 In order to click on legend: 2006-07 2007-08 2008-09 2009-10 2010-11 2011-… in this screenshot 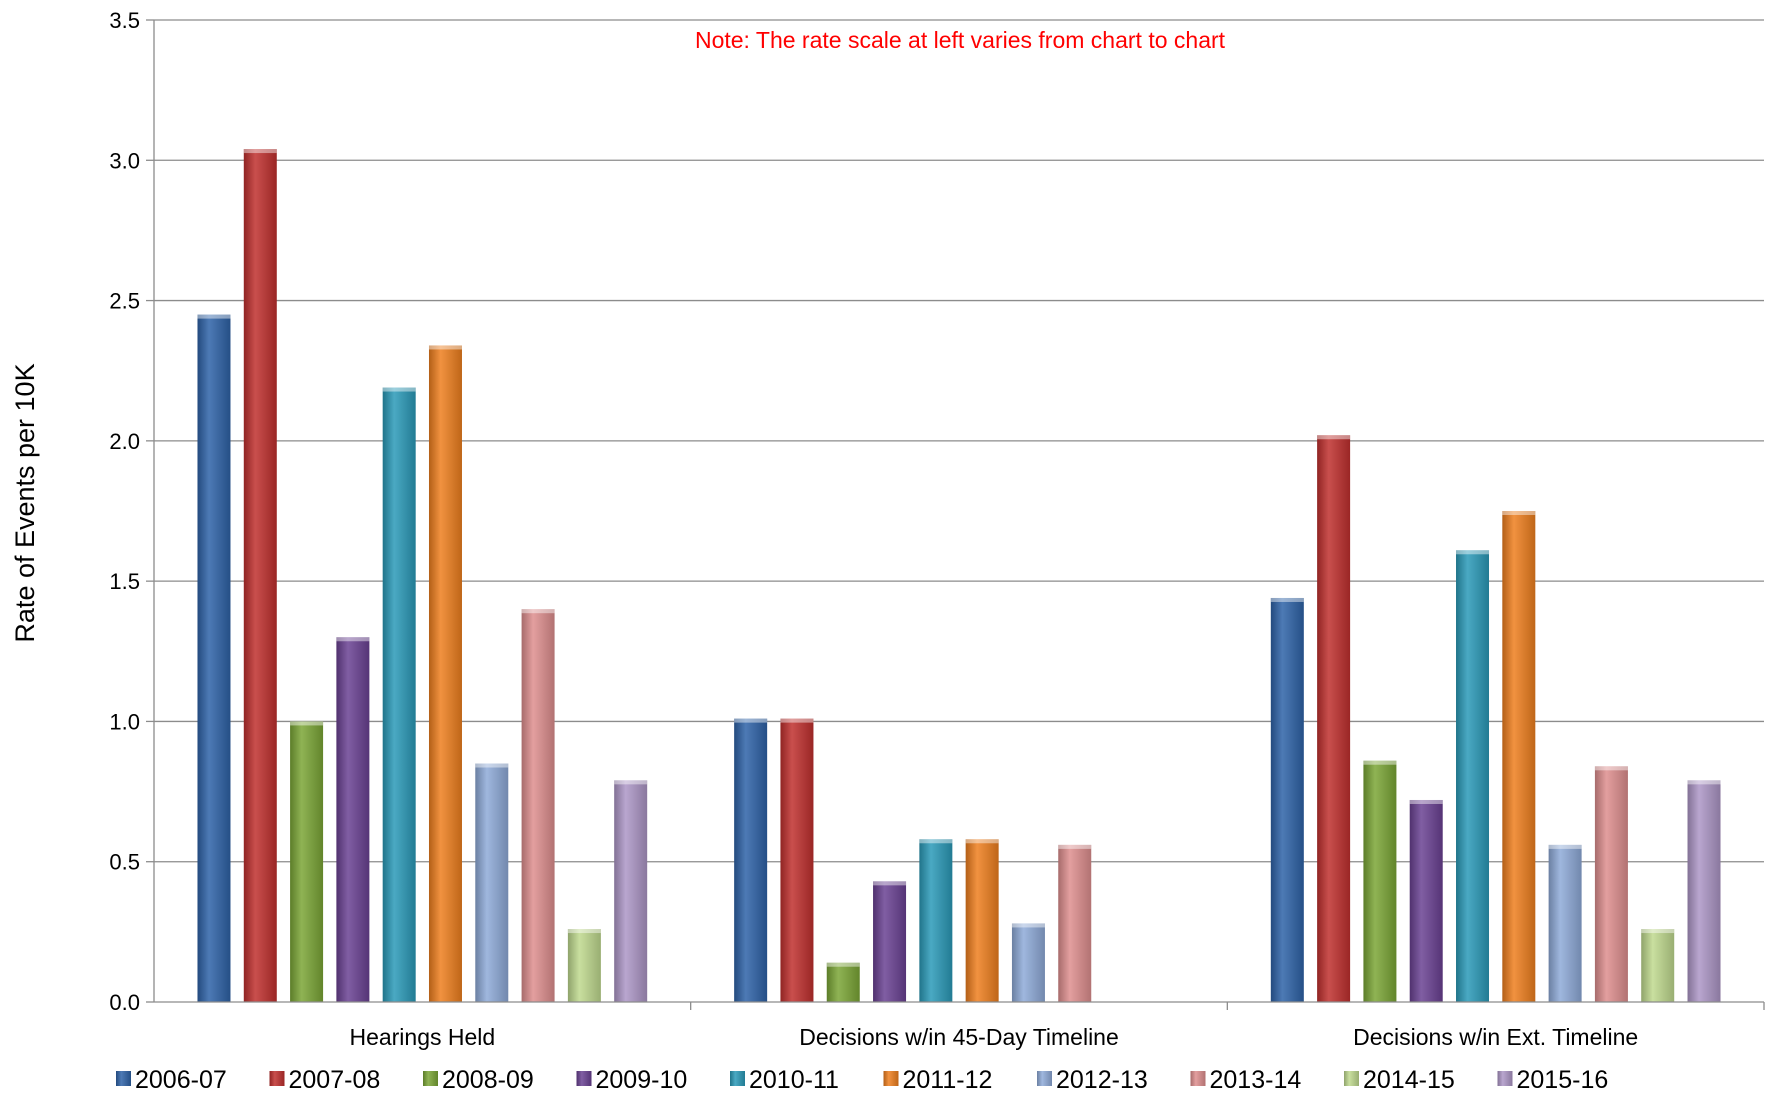, I will do `click(862, 1080)`.